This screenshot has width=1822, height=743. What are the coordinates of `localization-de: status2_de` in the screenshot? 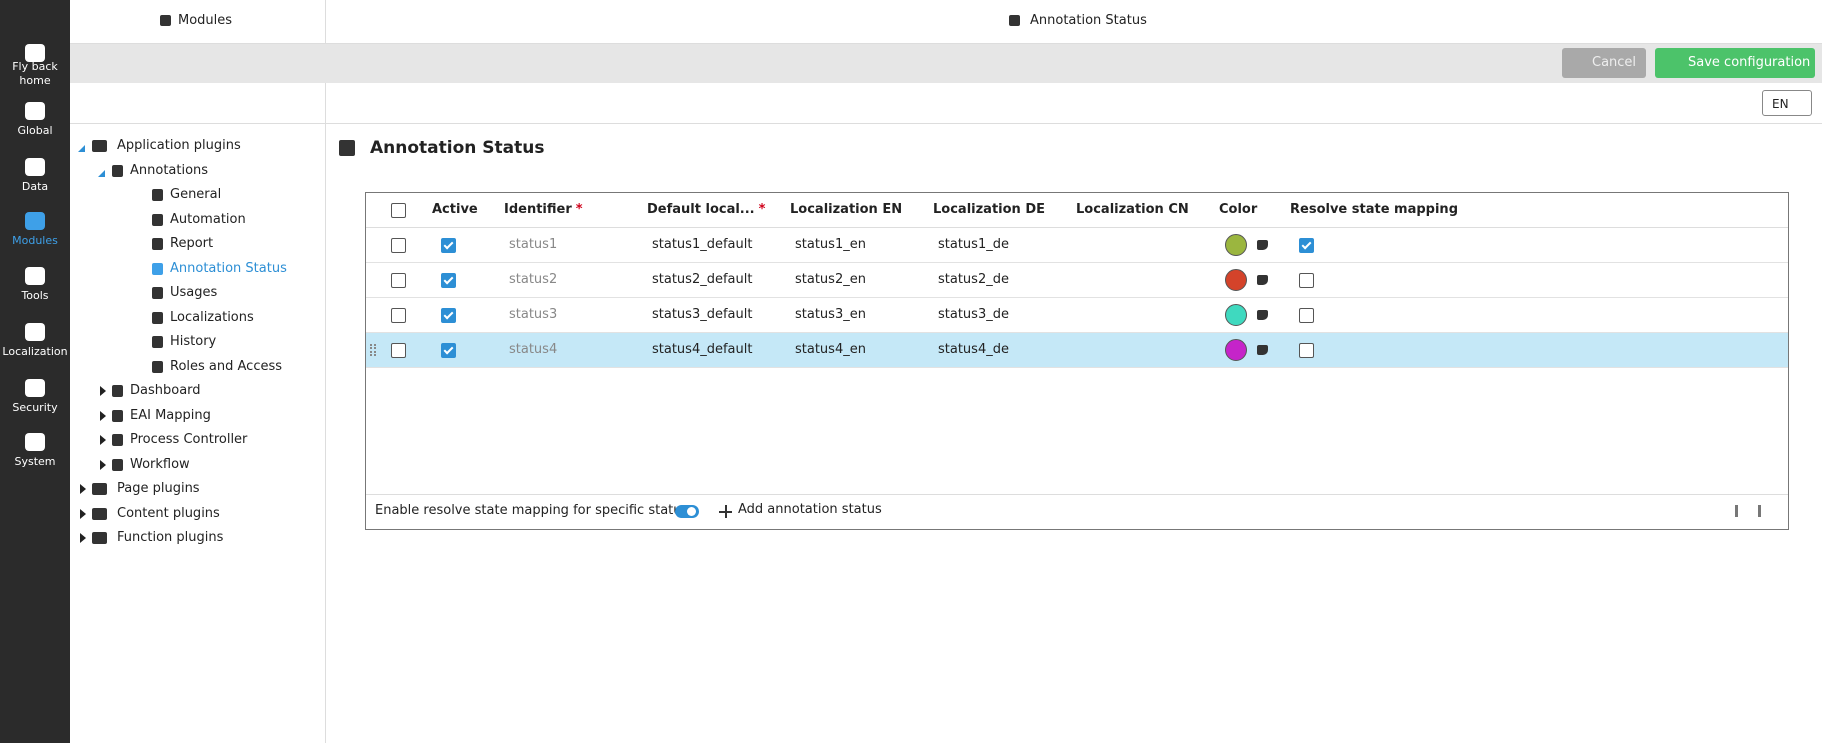 It's located at (973, 279).